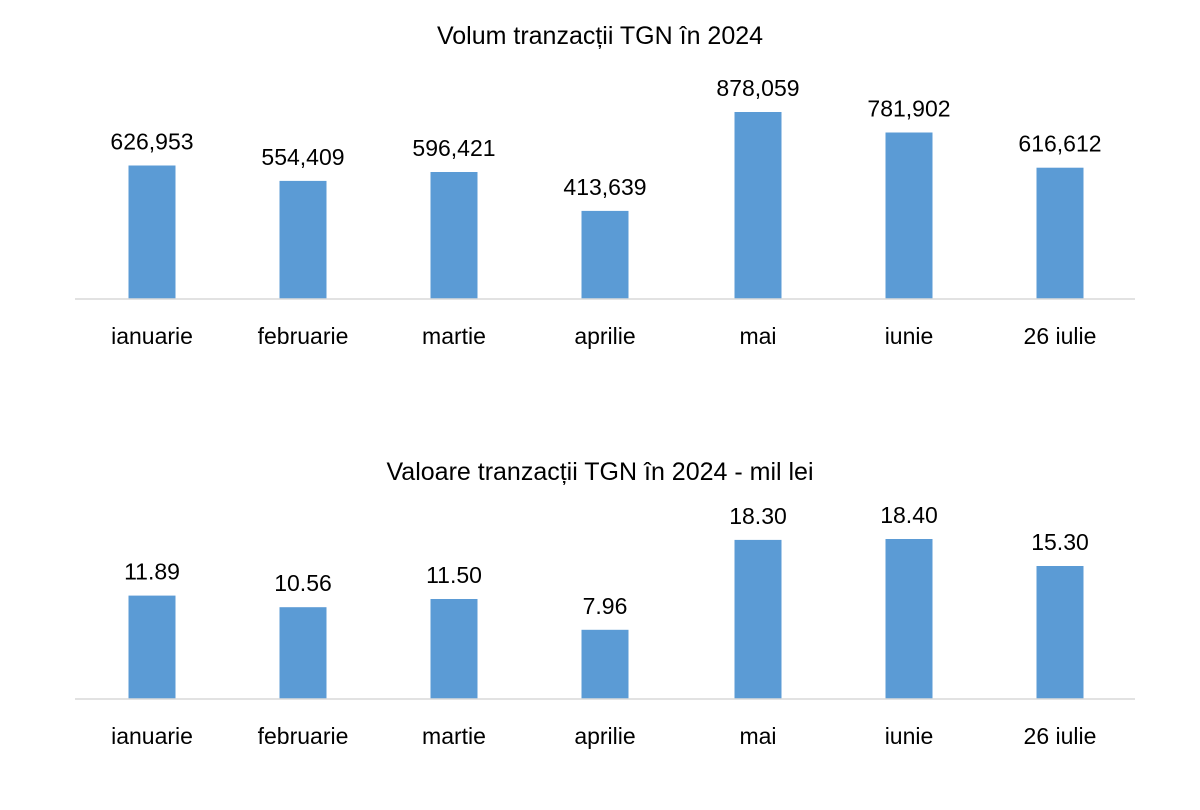 The image size is (1200, 810). Describe the element at coordinates (600, 36) in the screenshot. I see `volume-chart-title: Volum tranzacții TGN în 2024` at that location.